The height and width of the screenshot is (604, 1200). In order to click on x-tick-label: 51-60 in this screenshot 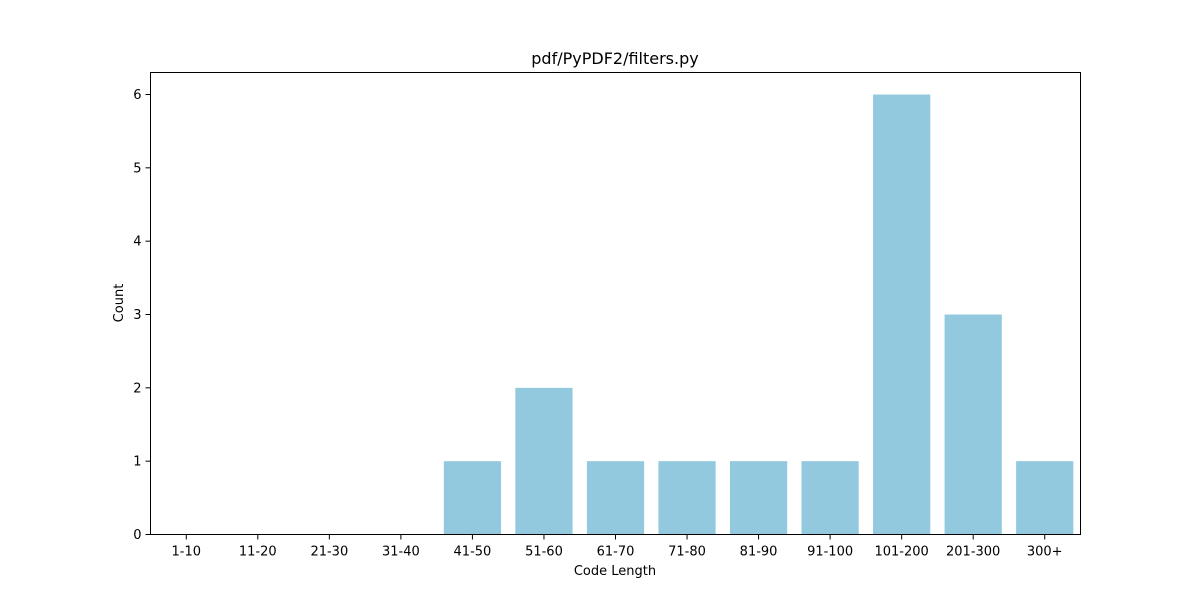, I will do `click(544, 552)`.